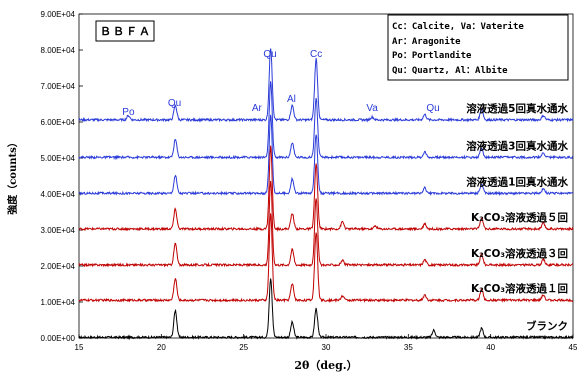 This screenshot has width=586, height=376. Describe the element at coordinates (325, 365) in the screenshot. I see `x-axis-title: 2θ（deg.）` at that location.